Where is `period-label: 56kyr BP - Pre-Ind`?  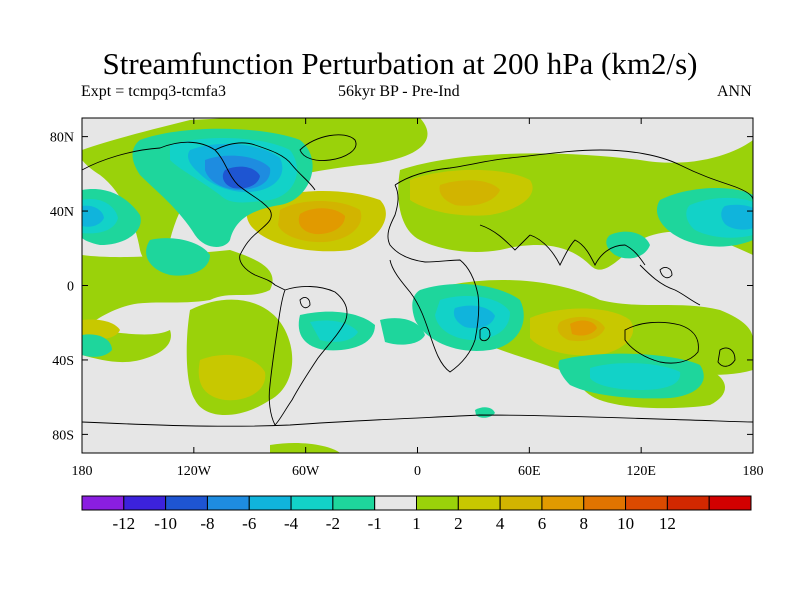
period-label: 56kyr BP - Pre-Ind is located at coordinates (399, 91).